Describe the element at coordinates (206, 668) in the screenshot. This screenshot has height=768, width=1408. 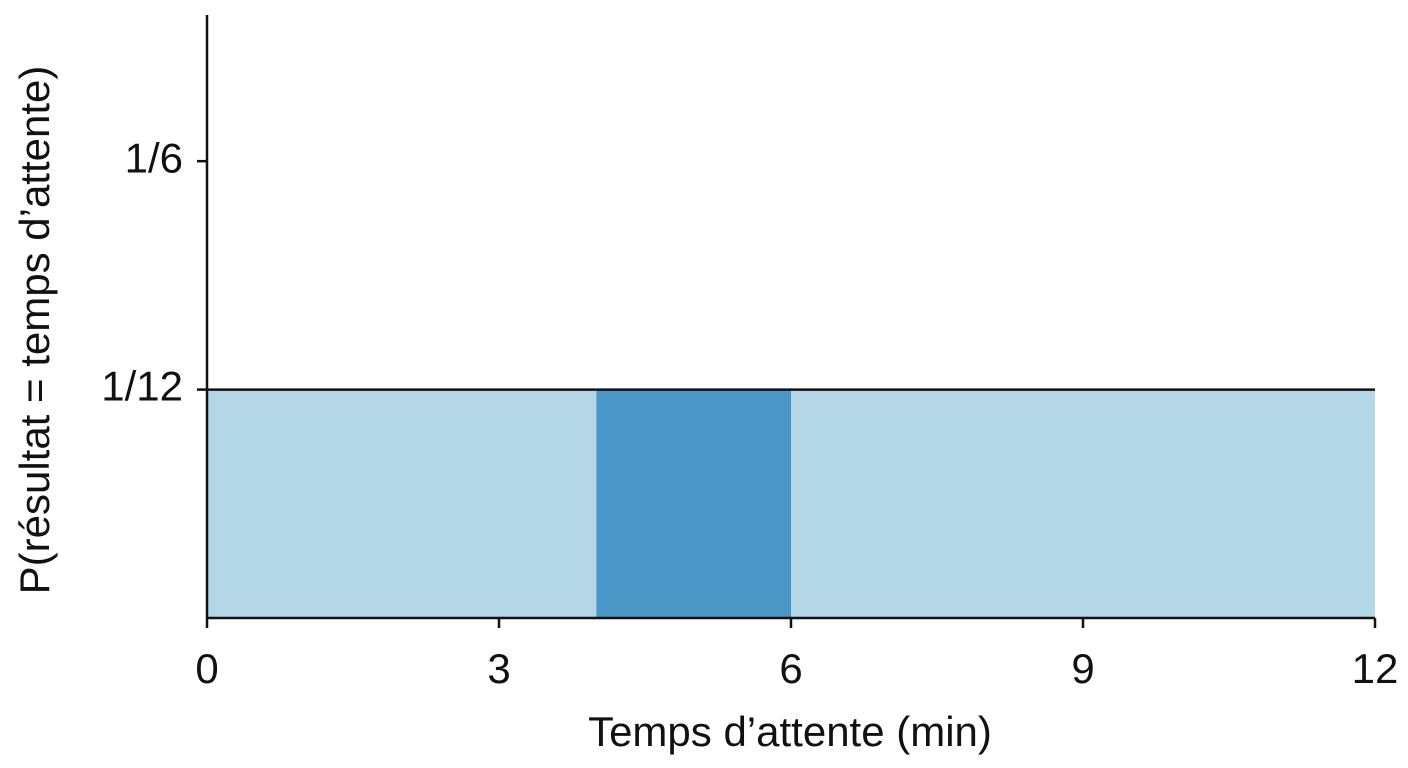
I see `x-tick-label: 0` at that location.